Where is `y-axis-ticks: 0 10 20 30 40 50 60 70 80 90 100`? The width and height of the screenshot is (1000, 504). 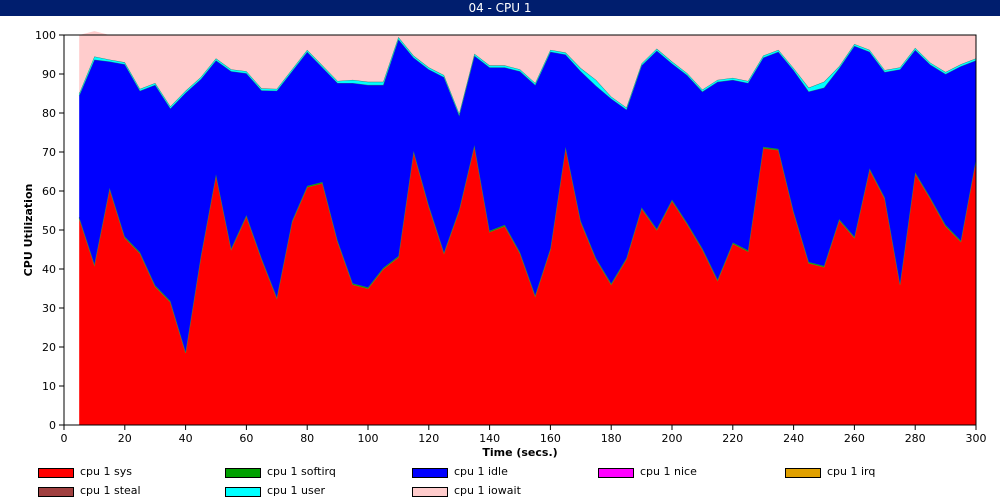
y-axis-ticks: 0 10 20 30 40 50 60 70 80 90 100 is located at coordinates (49, 230).